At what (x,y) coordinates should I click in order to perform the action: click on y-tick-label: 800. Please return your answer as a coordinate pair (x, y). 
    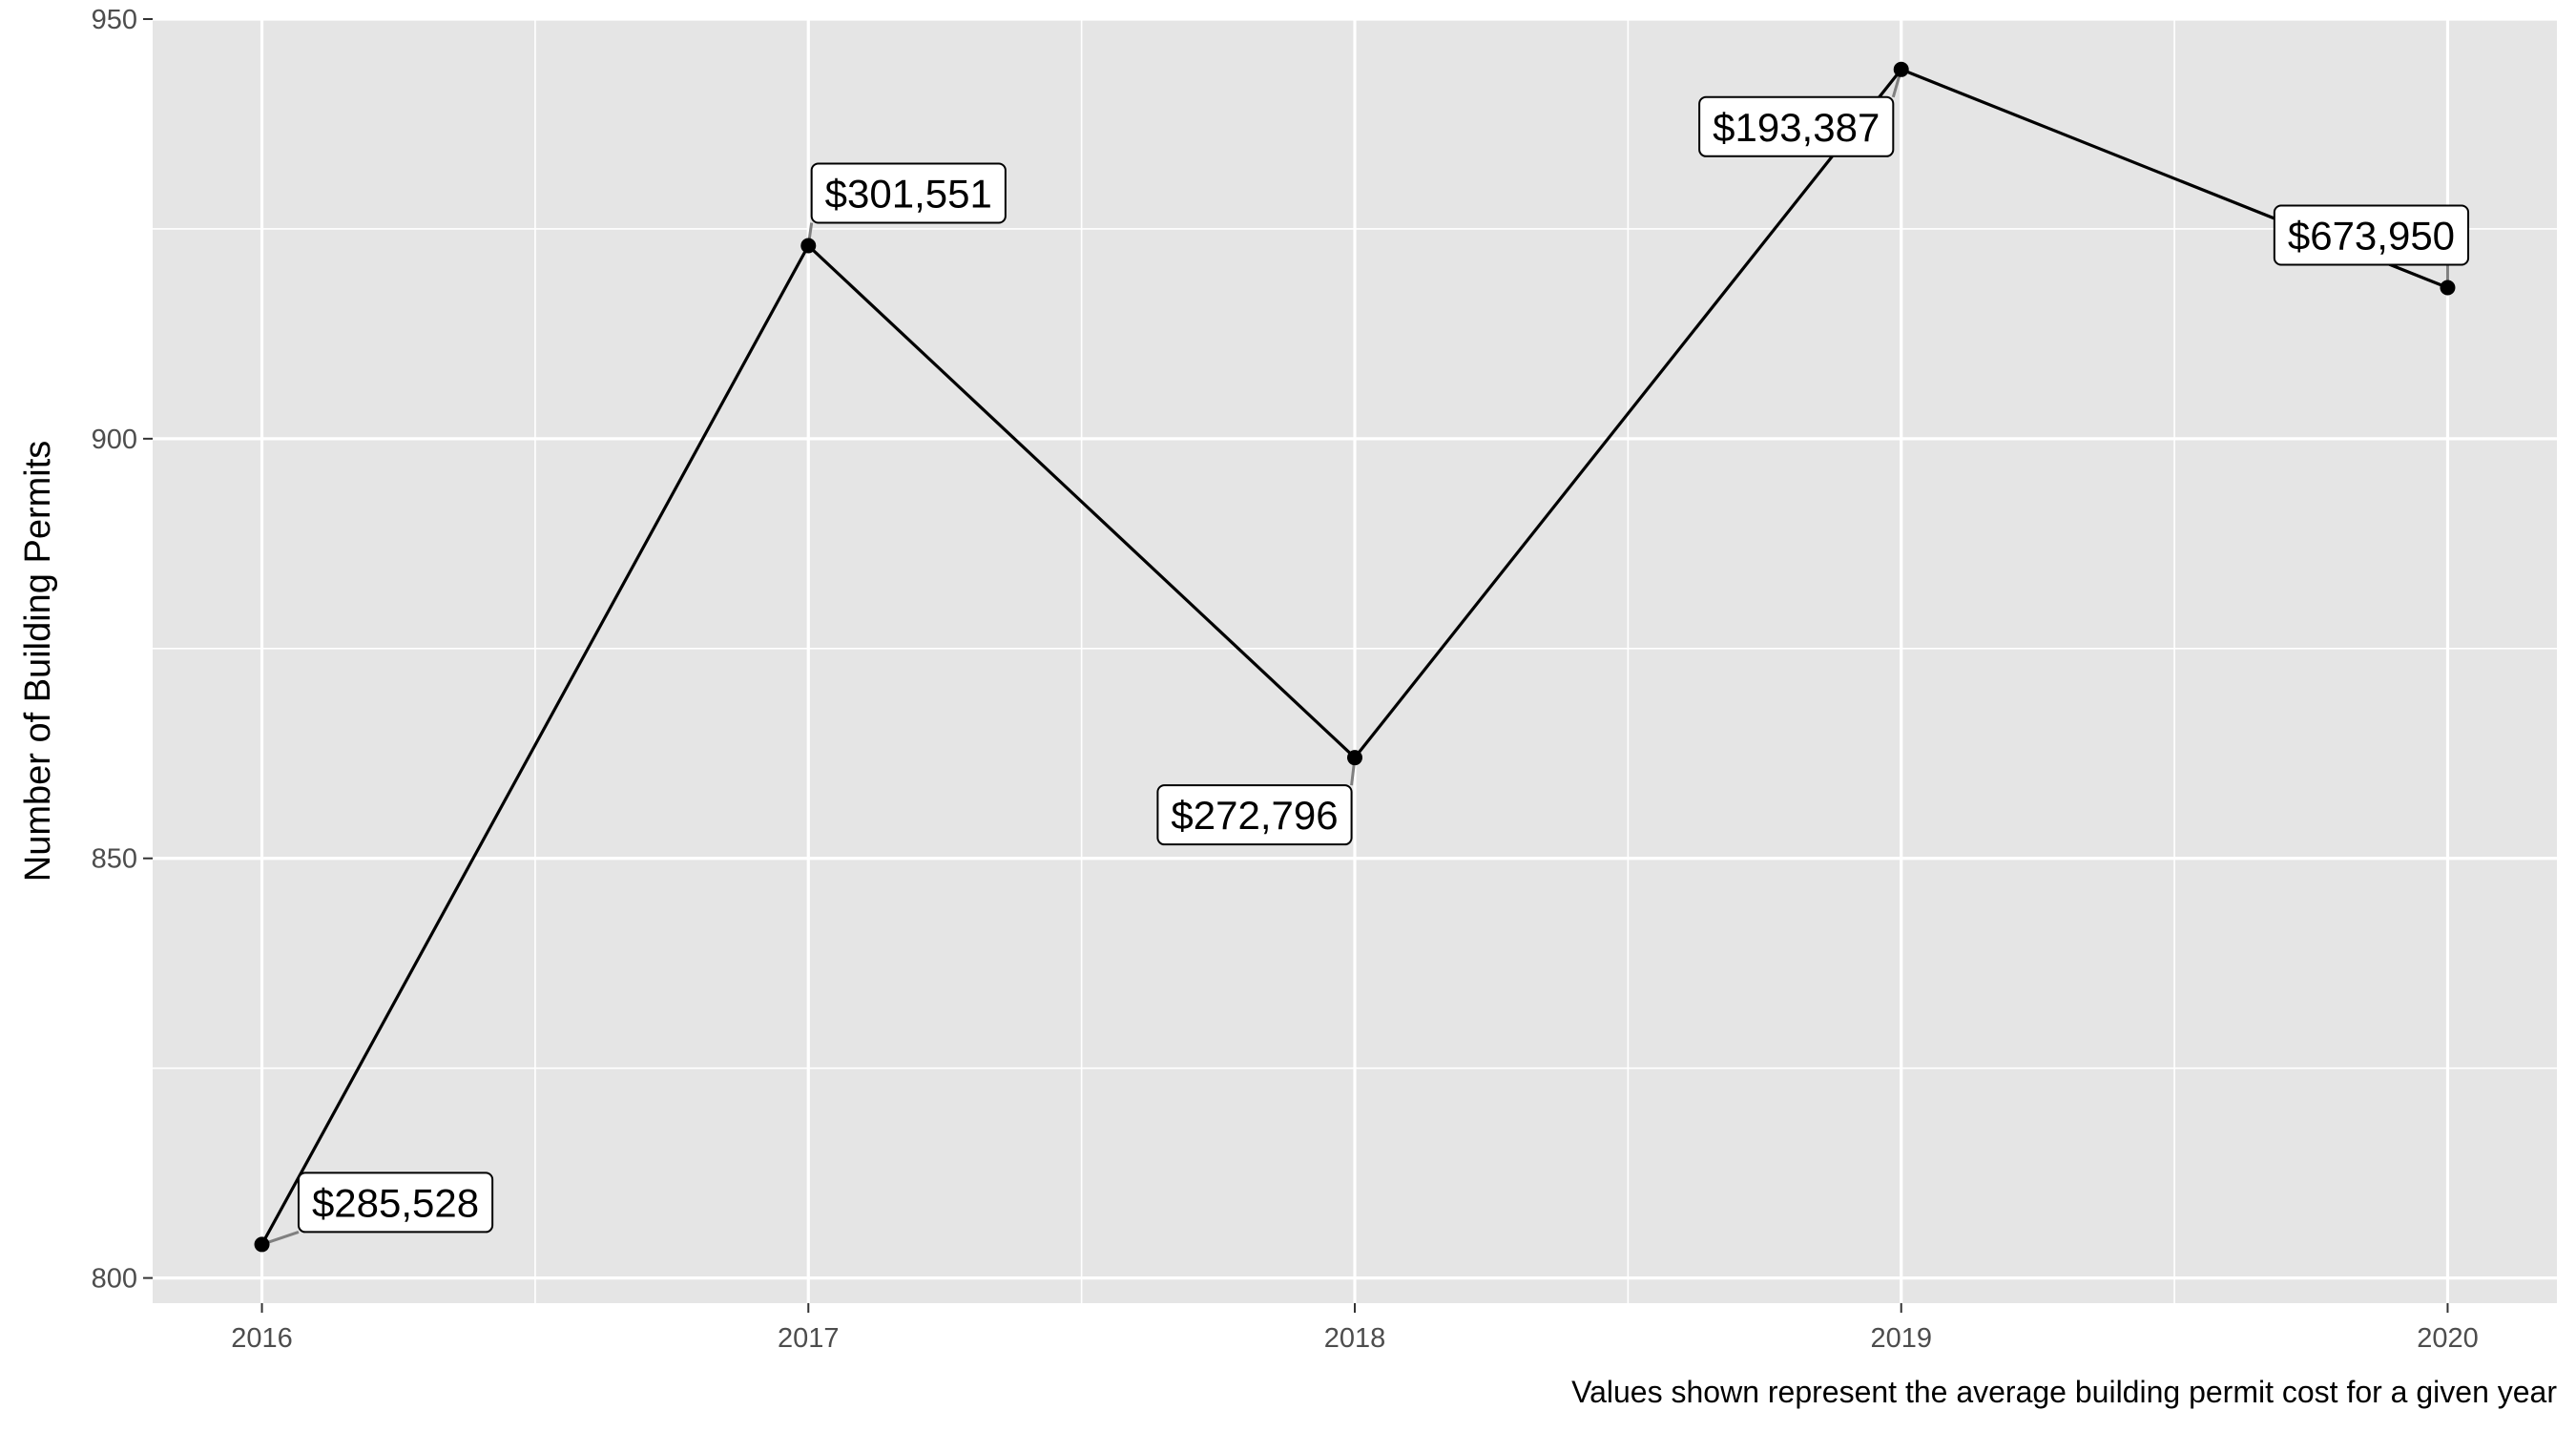
    Looking at the image, I should click on (114, 1279).